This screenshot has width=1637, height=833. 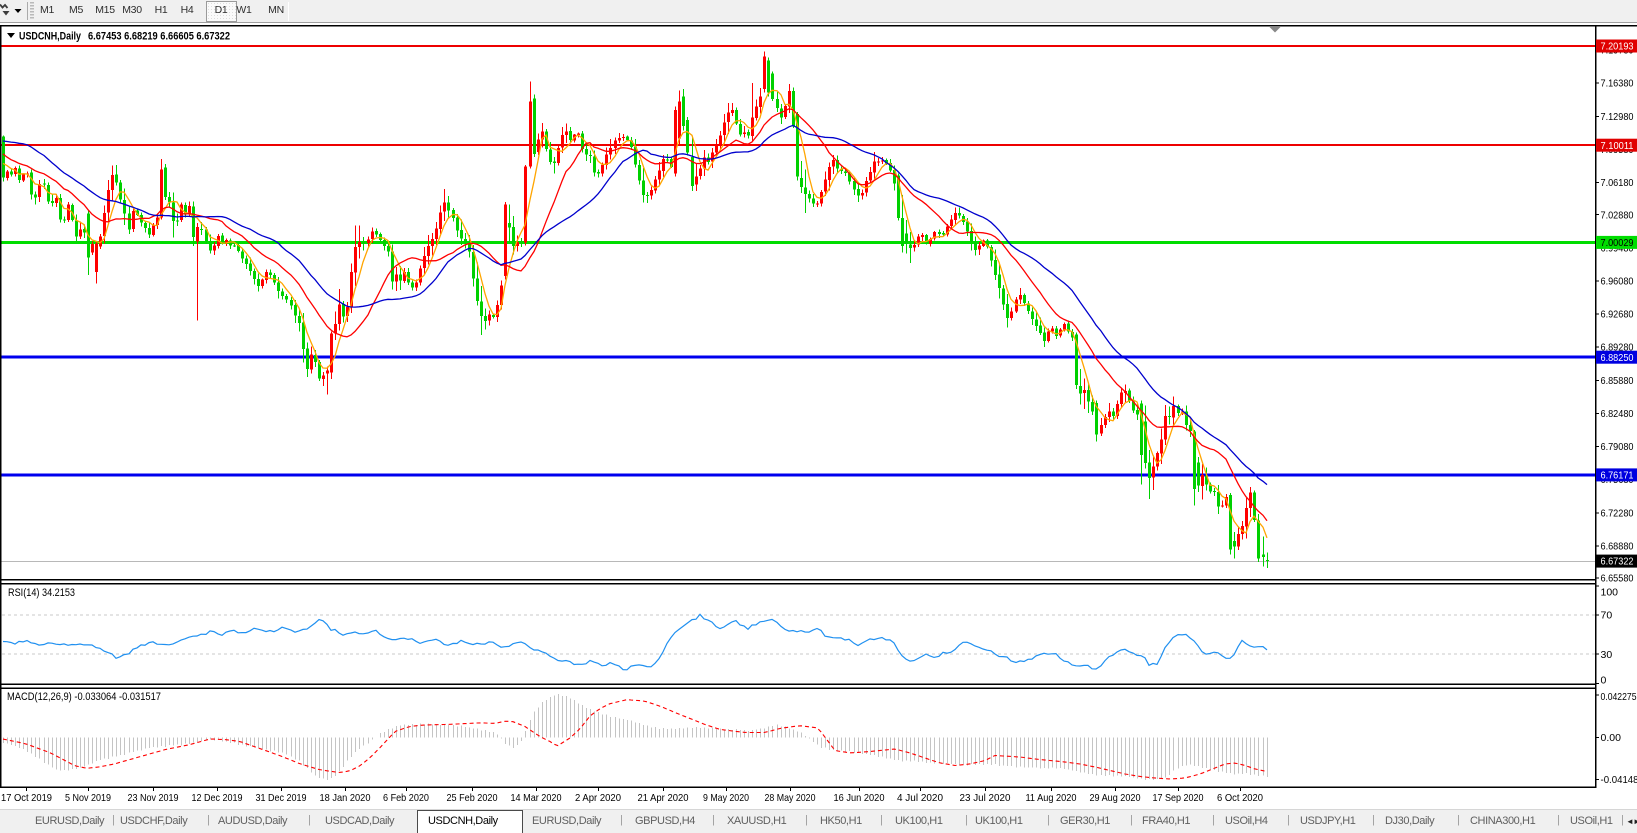 What do you see at coordinates (663, 798) in the screenshot?
I see `svg-text: 21 Apr 2020` at bounding box center [663, 798].